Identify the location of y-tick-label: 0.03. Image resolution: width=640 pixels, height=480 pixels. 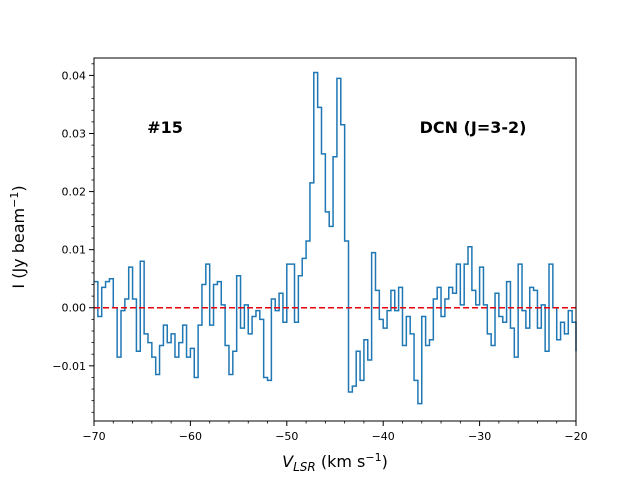
(74, 134).